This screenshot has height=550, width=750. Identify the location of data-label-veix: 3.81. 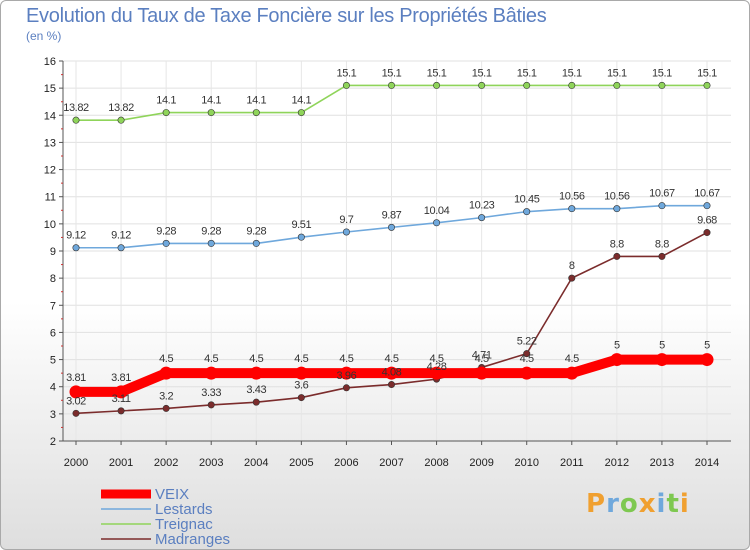
(76, 378).